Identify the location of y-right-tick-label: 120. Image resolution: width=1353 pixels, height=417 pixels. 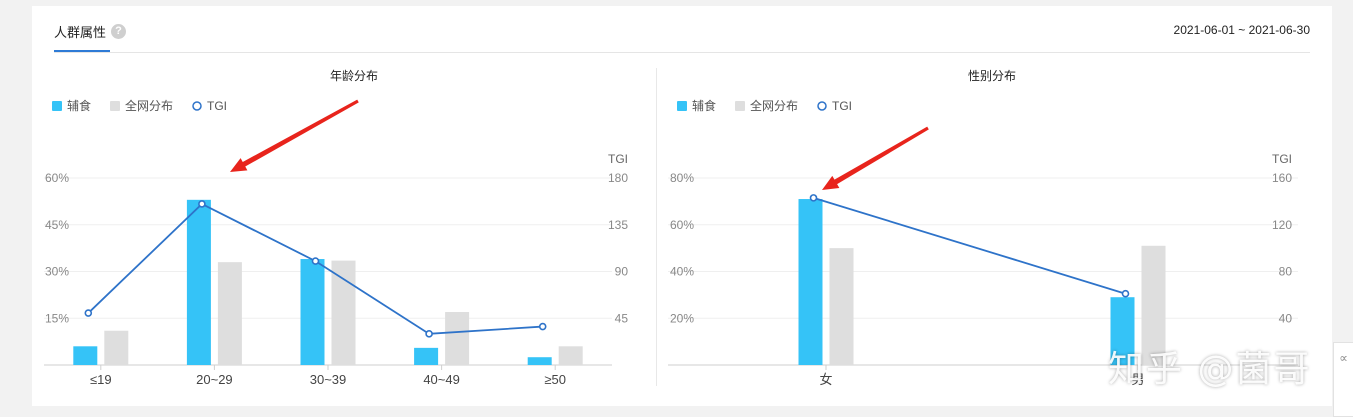
(1282, 225).